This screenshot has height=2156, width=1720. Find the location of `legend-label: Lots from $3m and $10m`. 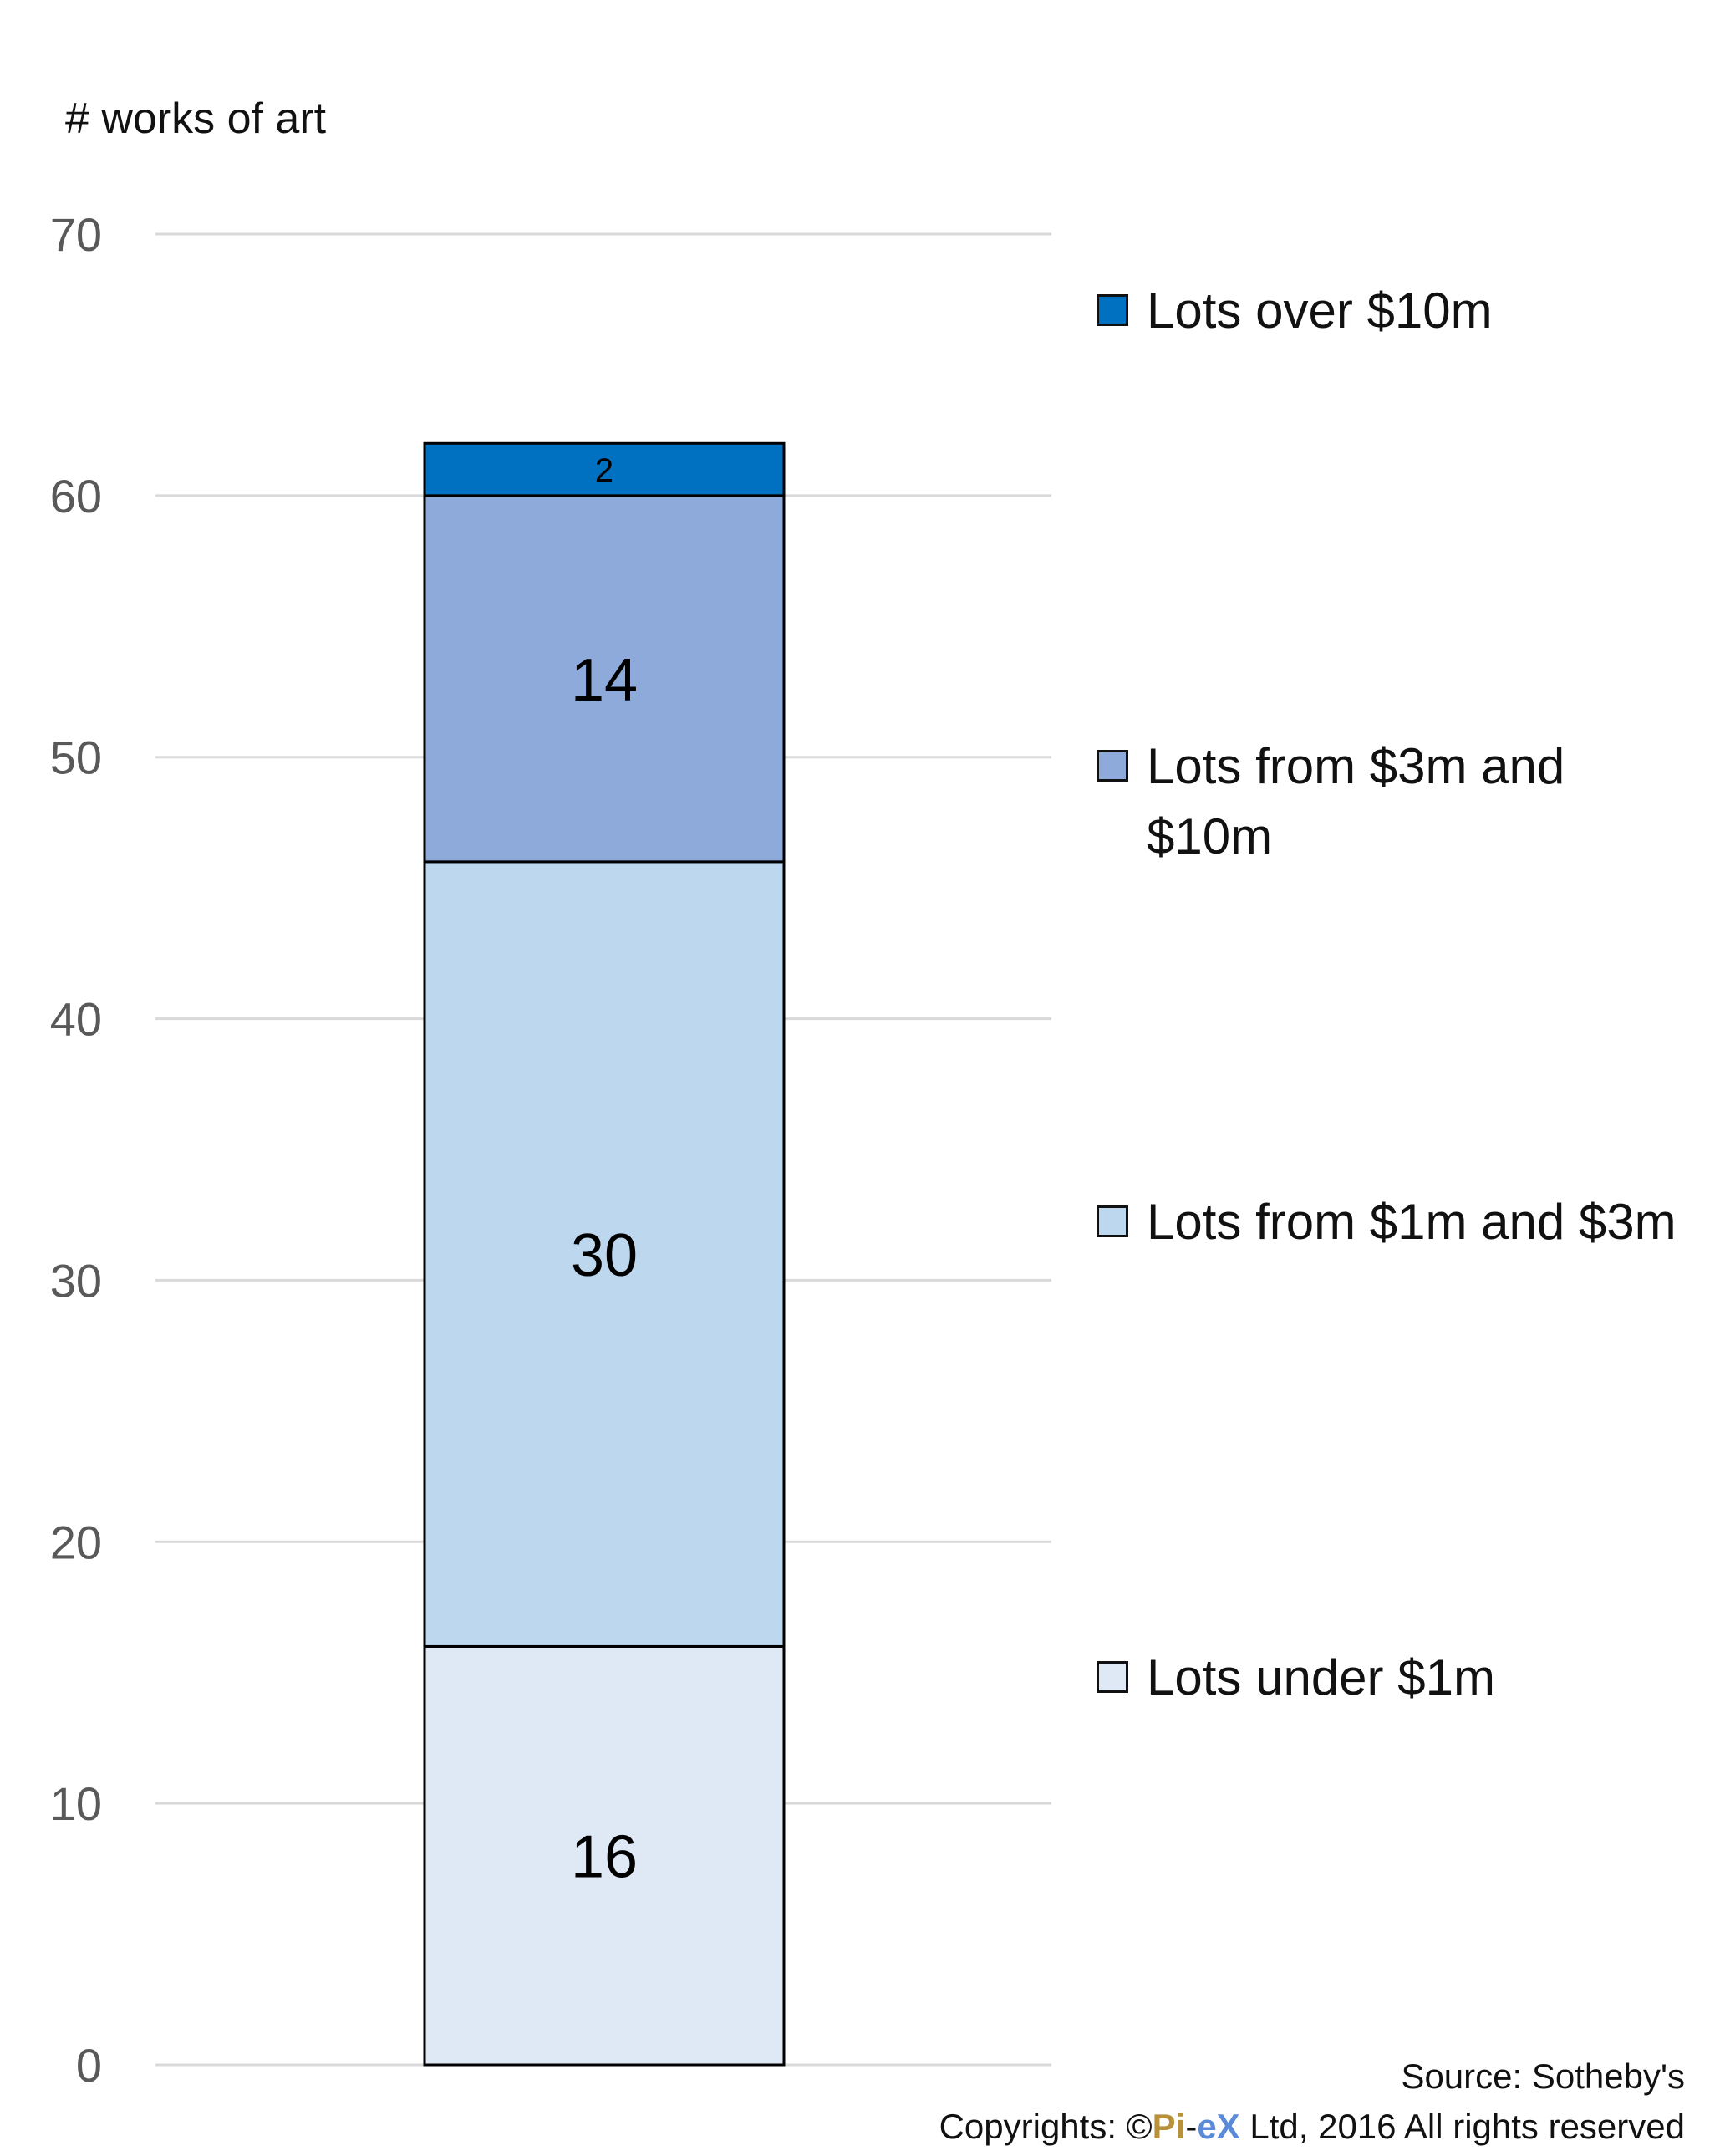

legend-label: Lots from $3m and $10m is located at coordinates (1356, 801).